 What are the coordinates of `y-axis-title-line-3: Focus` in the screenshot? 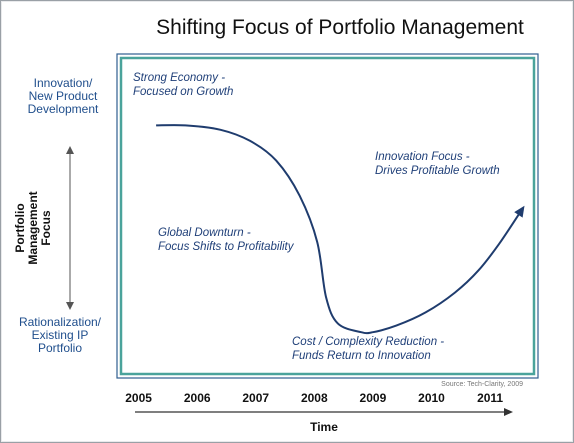 It's located at (46, 228).